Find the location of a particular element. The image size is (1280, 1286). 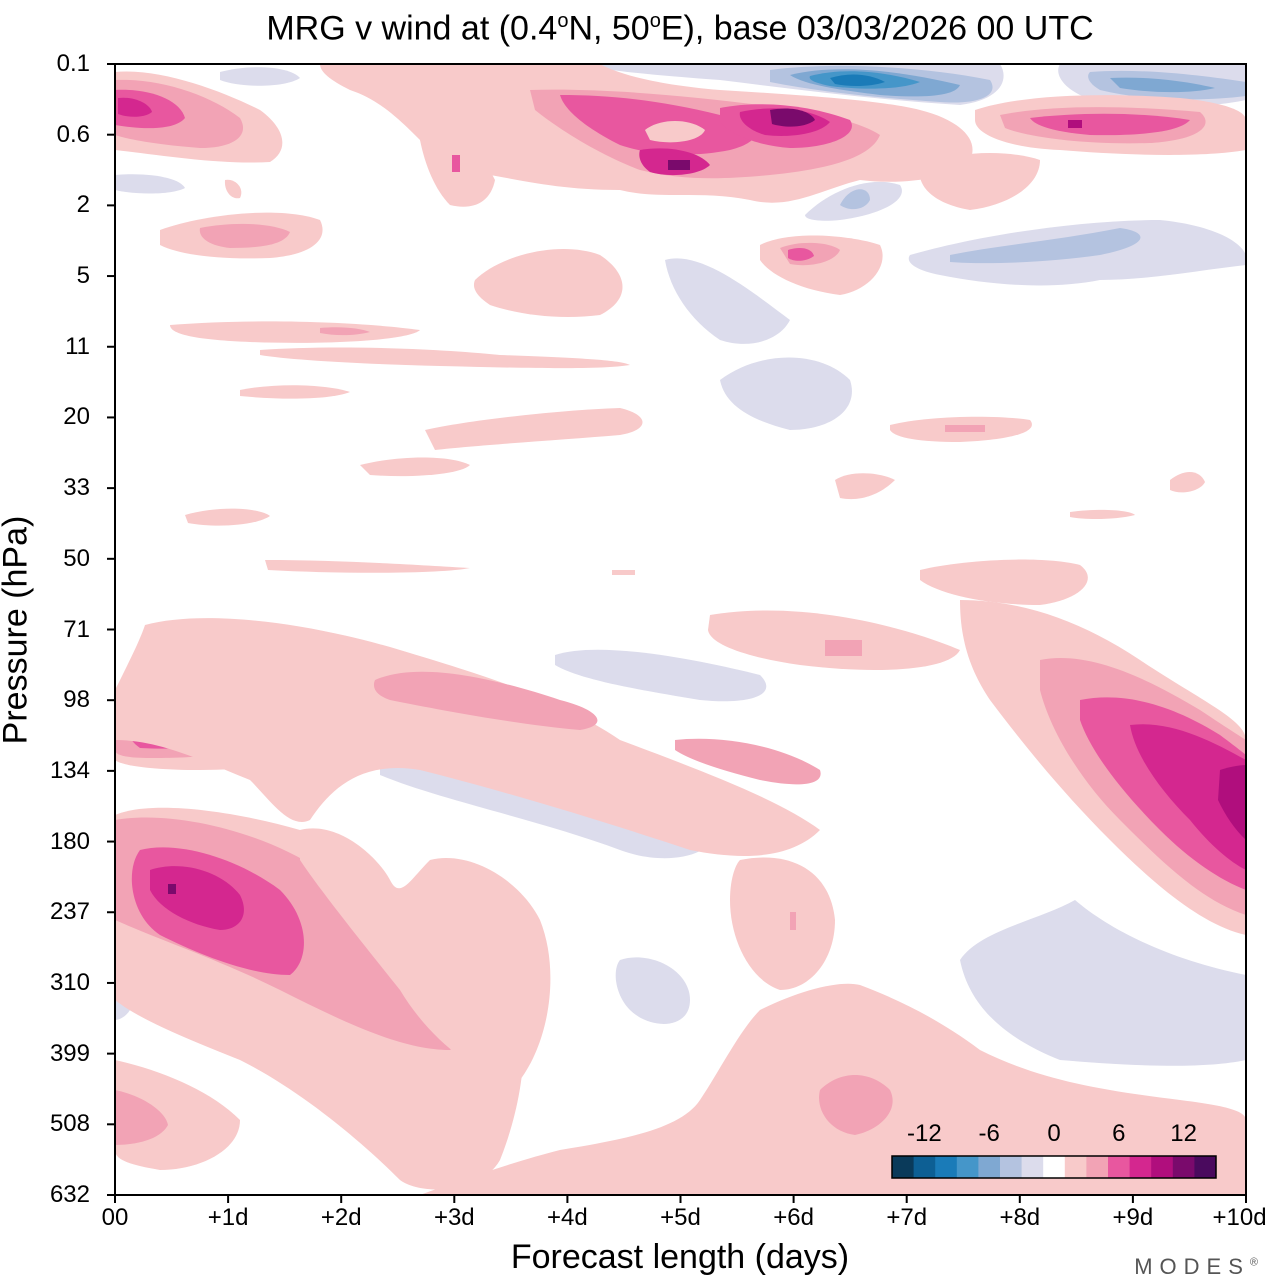

pos-region-1hPa-mid is located at coordinates (457, 173).